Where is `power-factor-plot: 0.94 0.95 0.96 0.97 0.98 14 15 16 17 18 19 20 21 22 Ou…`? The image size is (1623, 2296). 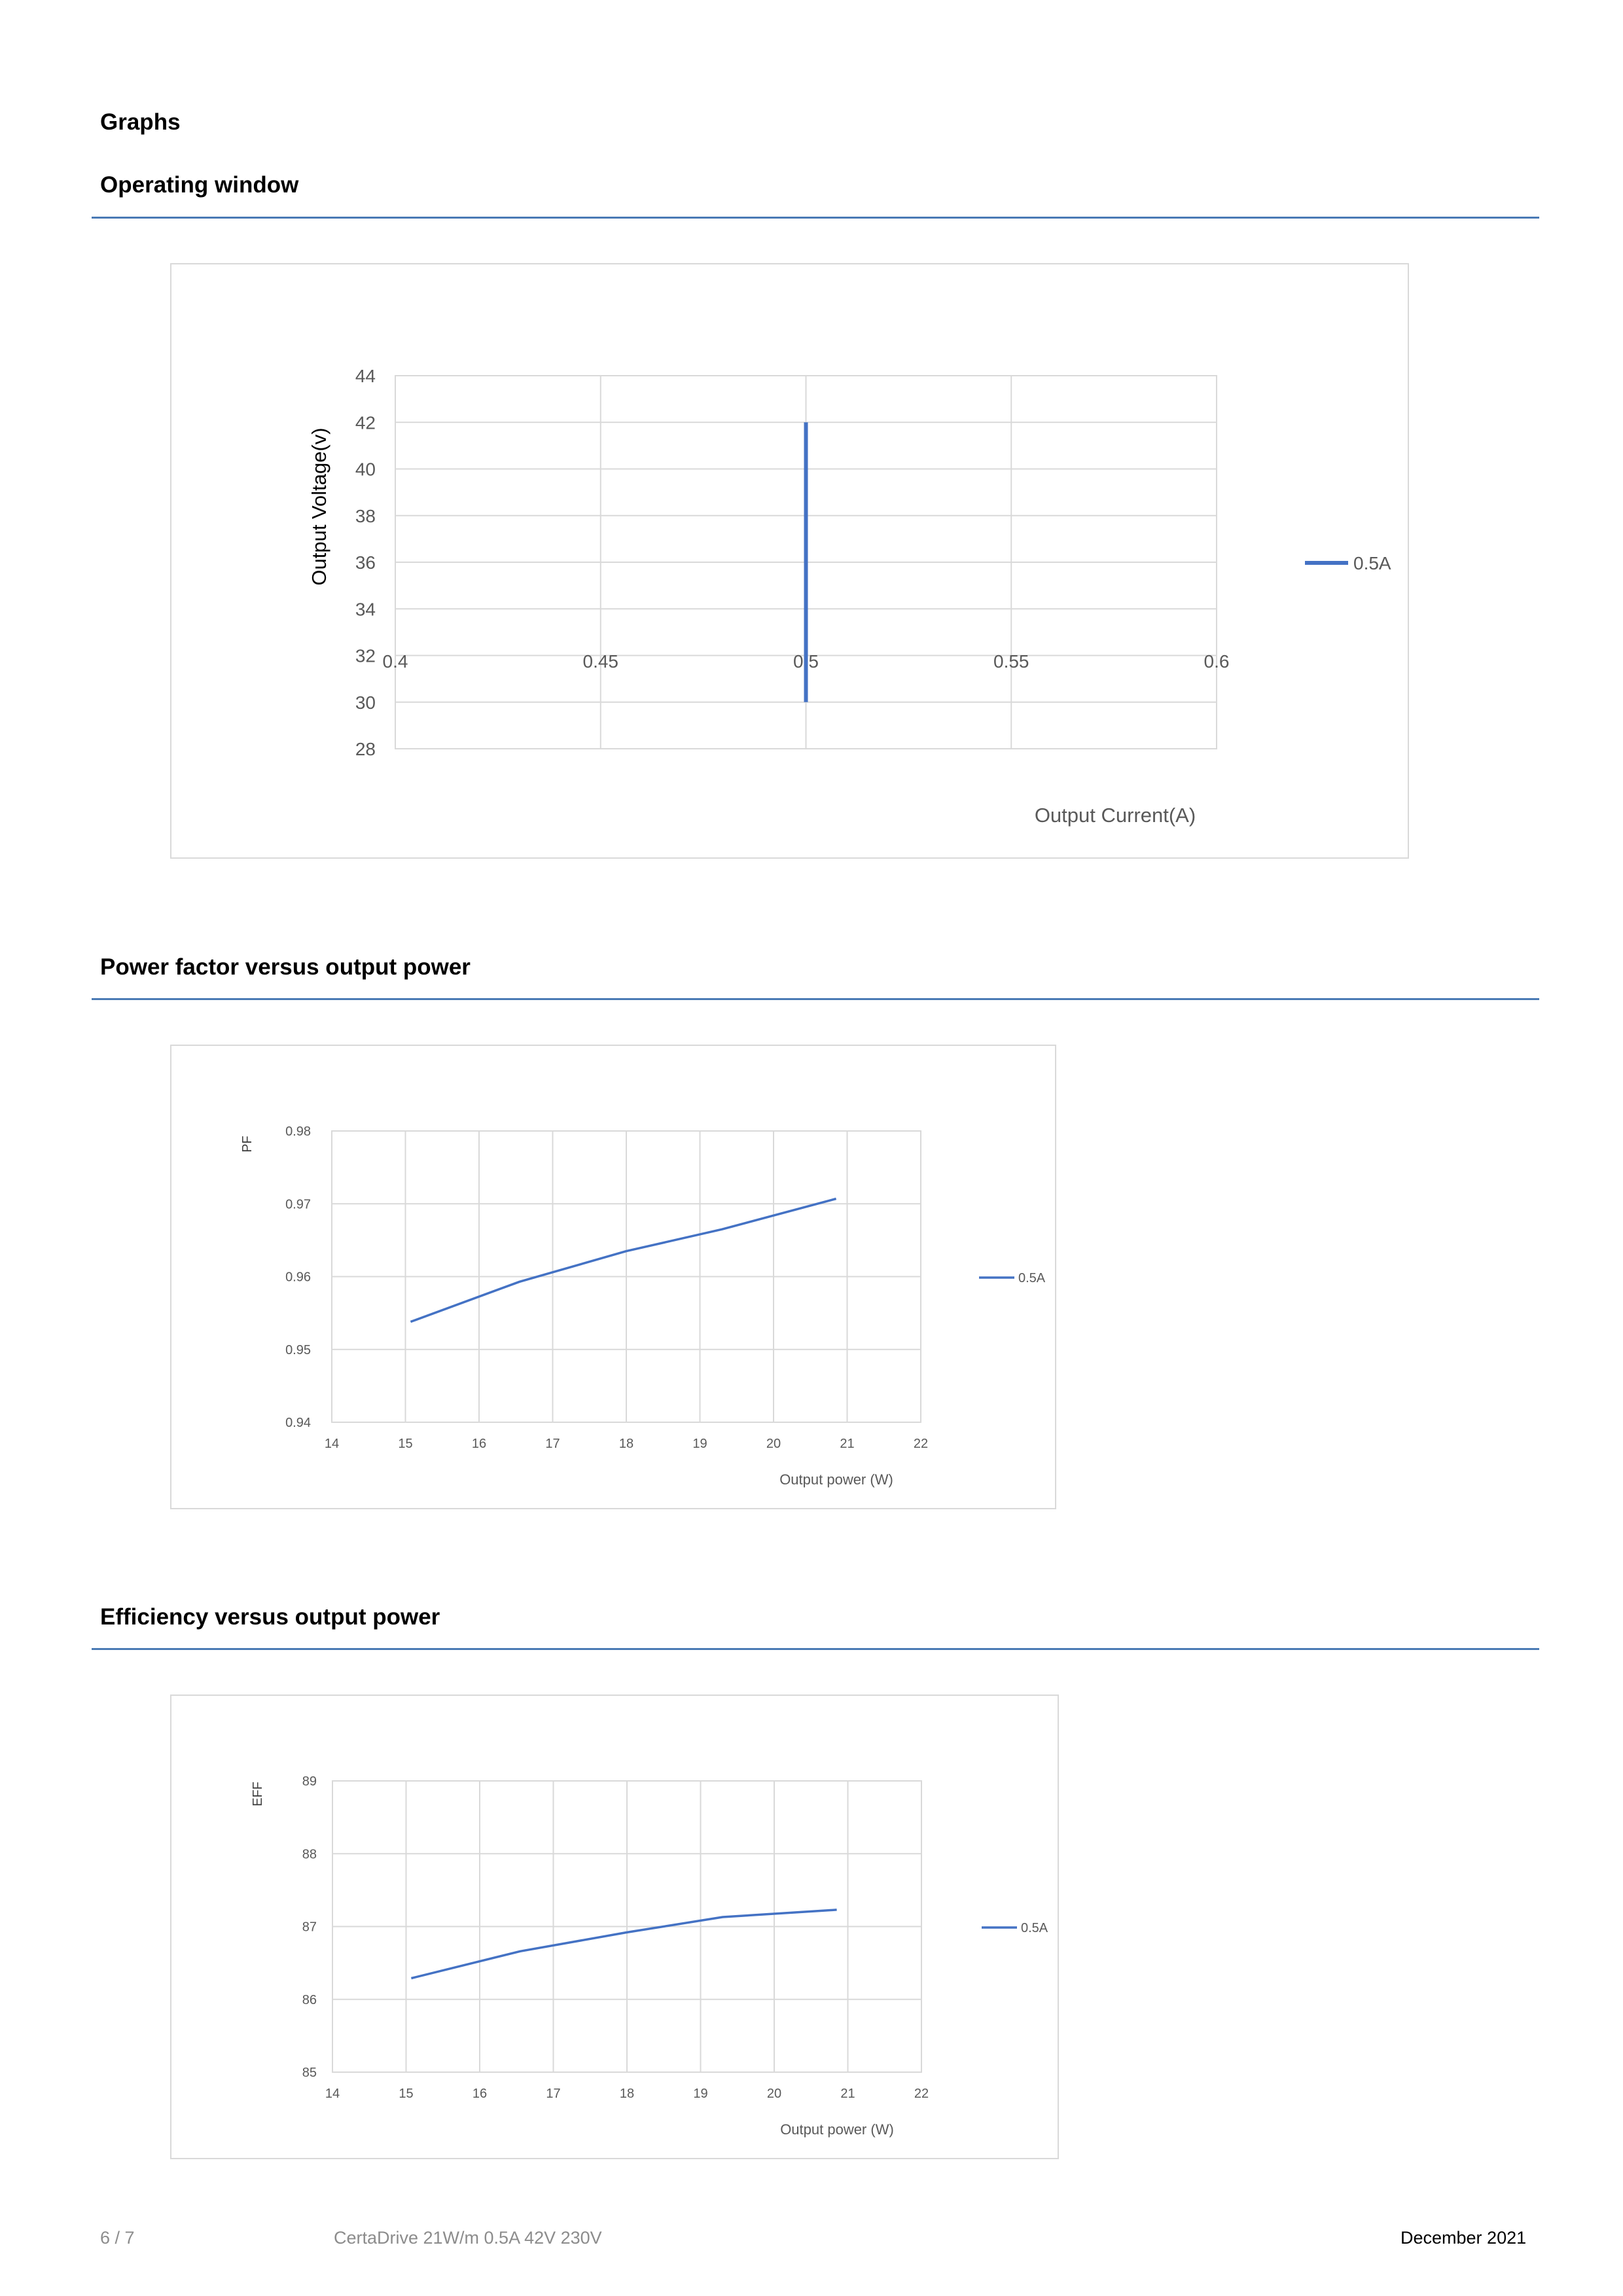
power-factor-plot: 0.94 0.95 0.96 0.97 0.98 14 15 16 17 18 19 20 21 22 Ou… is located at coordinates (643, 1306).